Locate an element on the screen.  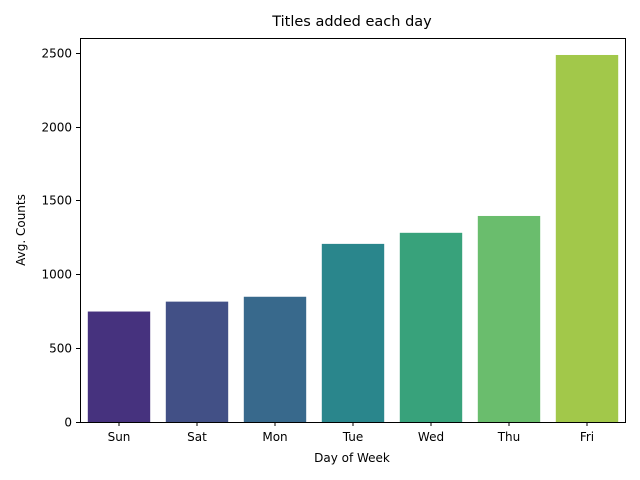
bar-wed is located at coordinates (431, 327).